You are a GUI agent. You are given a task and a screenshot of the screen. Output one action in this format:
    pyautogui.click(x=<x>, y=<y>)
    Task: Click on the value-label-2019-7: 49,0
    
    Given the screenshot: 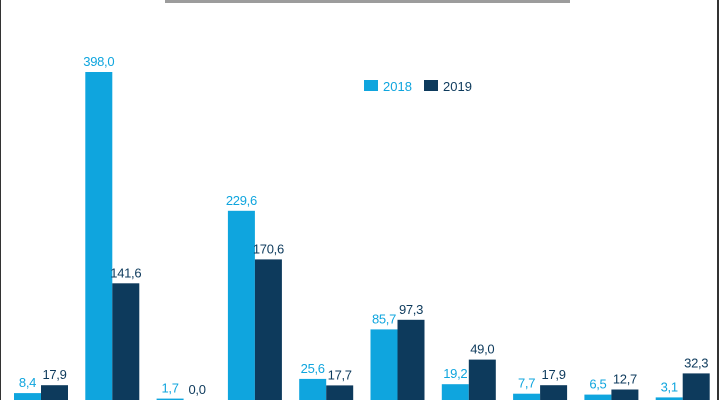 What is the action you would take?
    pyautogui.click(x=482, y=349)
    